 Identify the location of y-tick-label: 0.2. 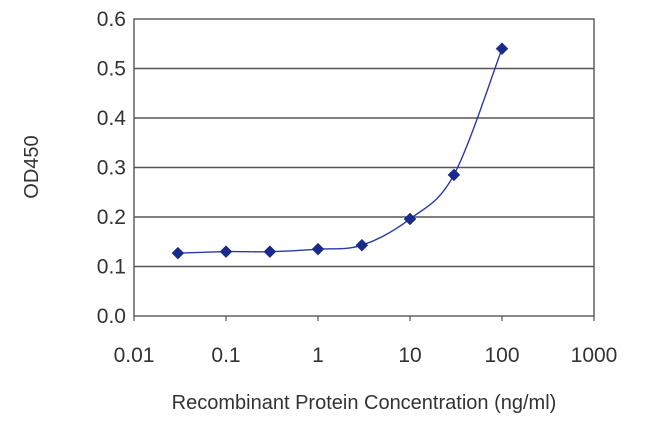
(111, 217).